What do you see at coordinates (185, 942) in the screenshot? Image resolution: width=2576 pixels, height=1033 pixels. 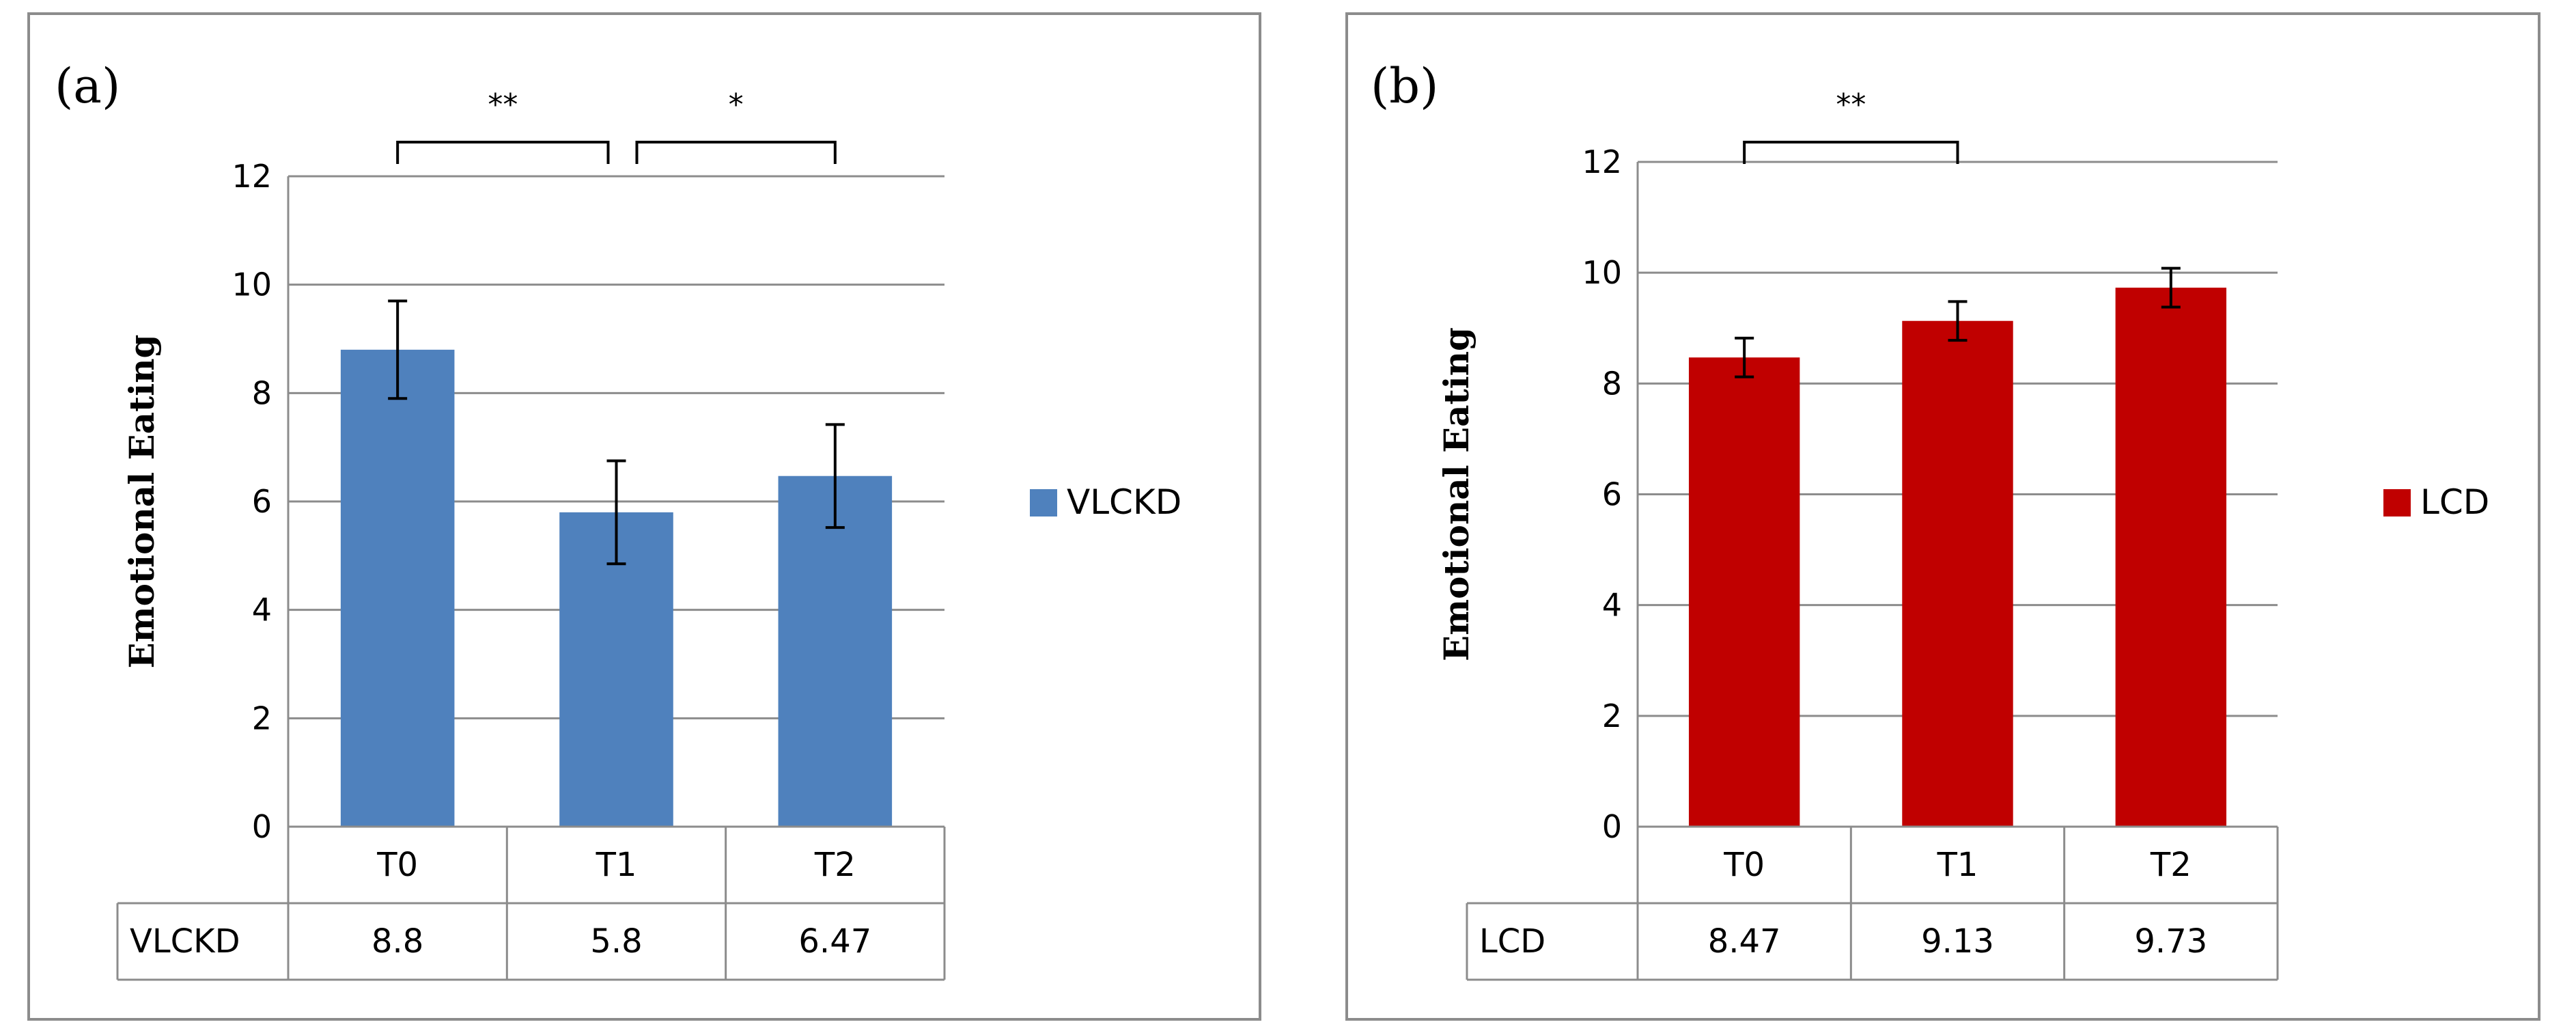 I see `table-series-name: VLCKD` at bounding box center [185, 942].